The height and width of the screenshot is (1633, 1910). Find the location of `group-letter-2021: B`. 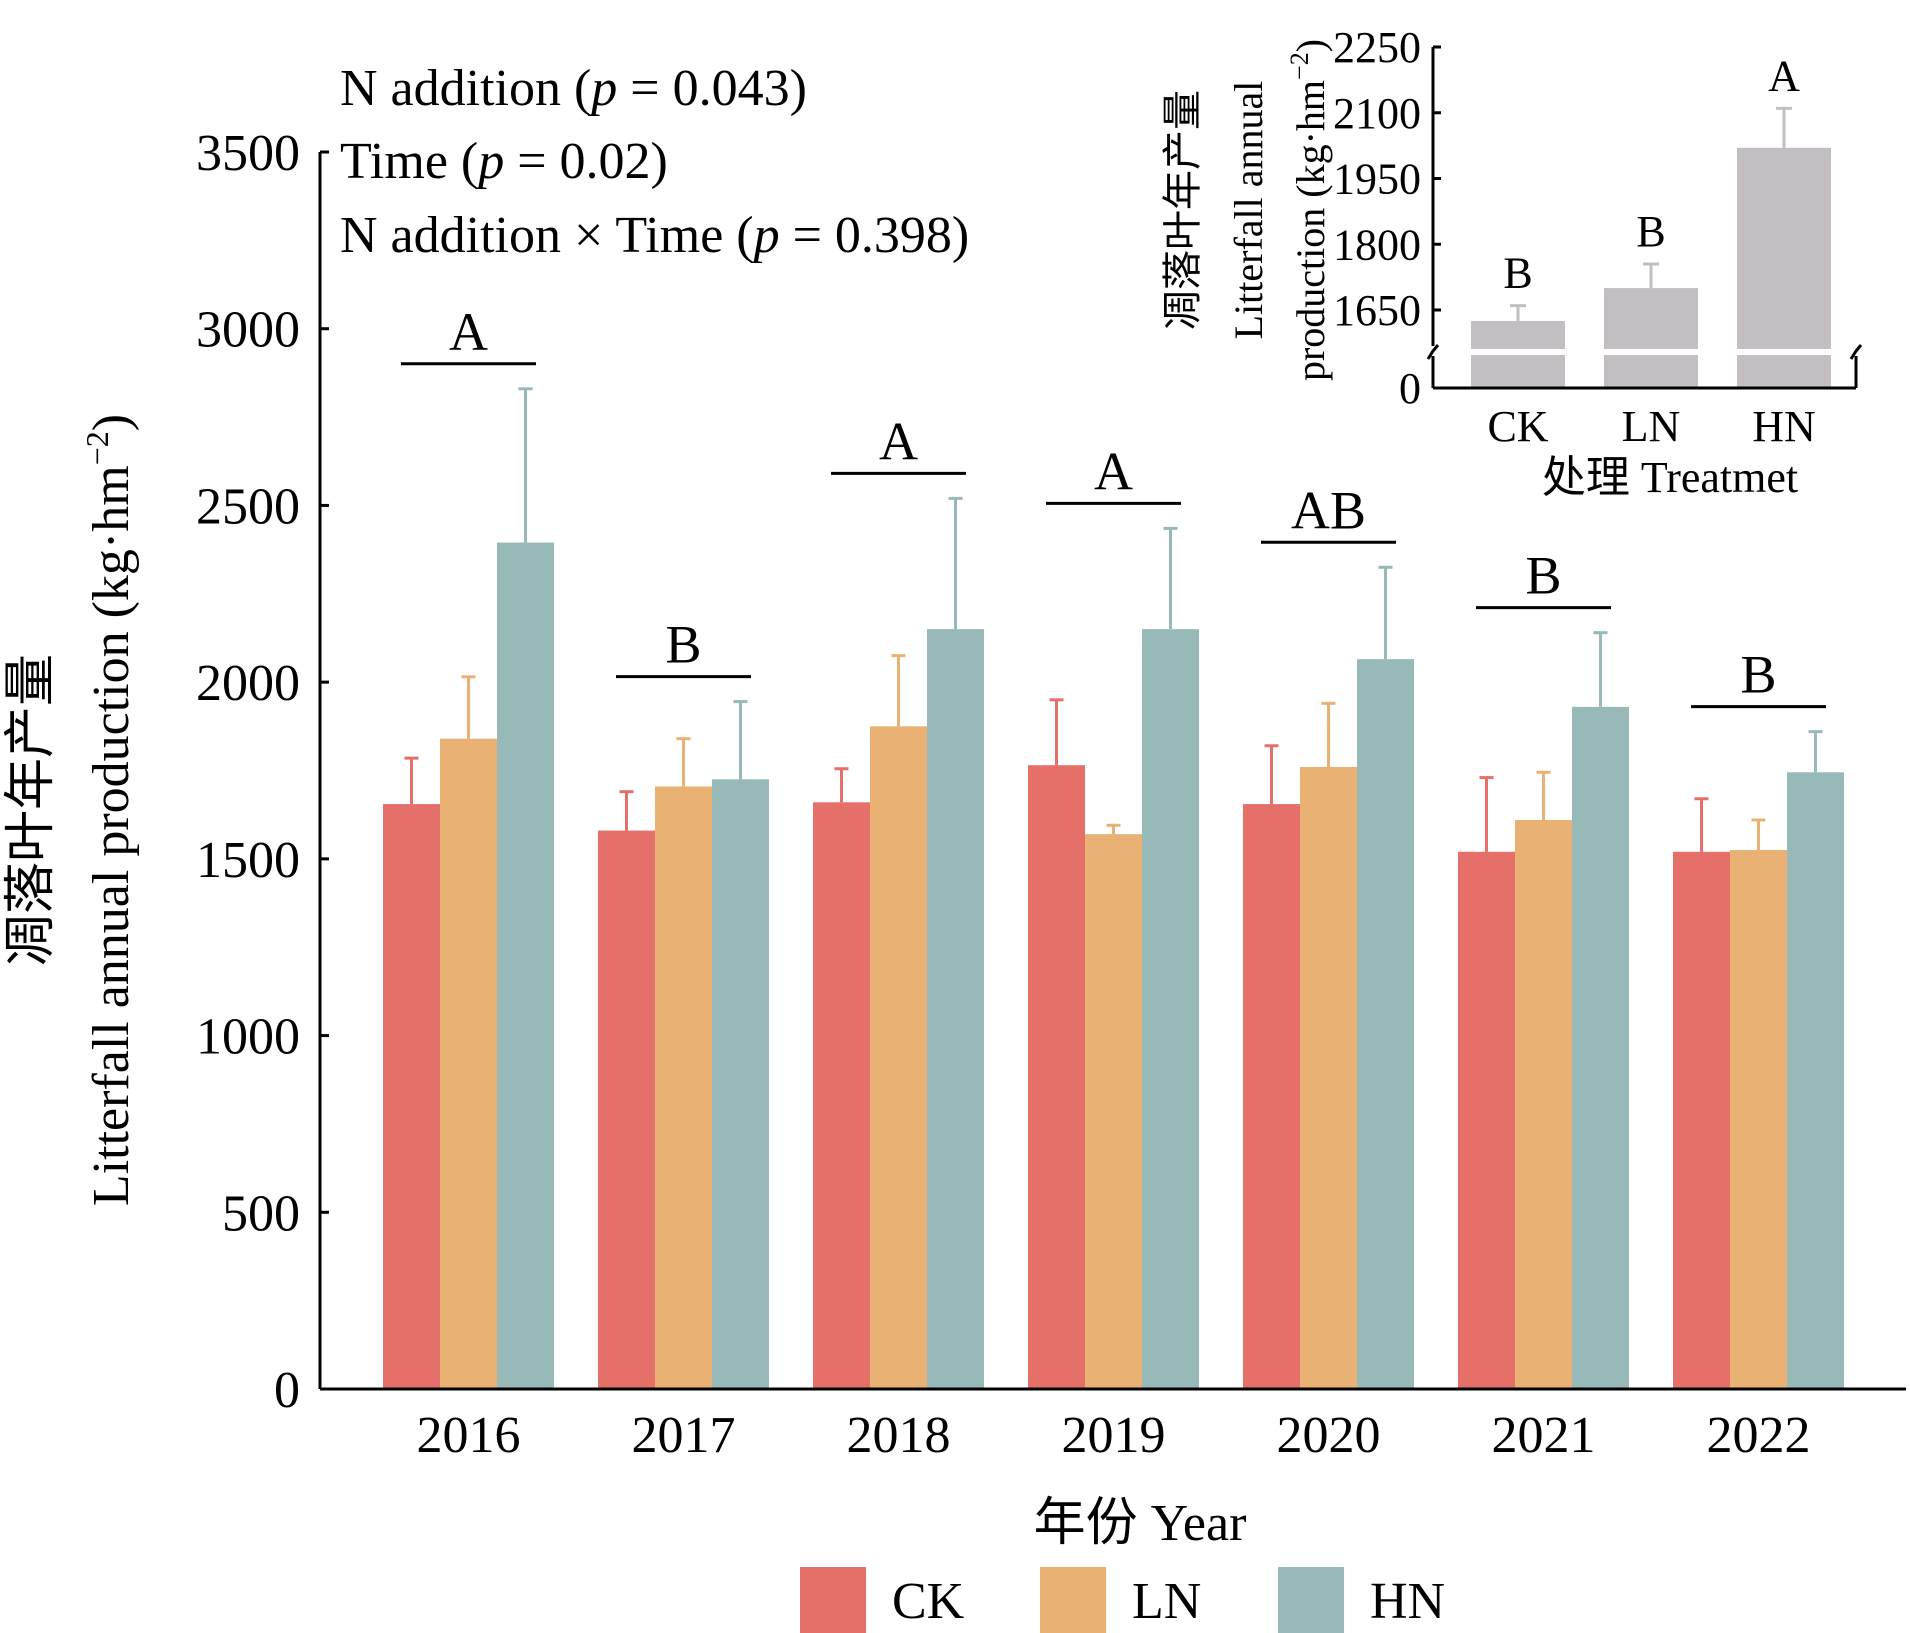

group-letter-2021: B is located at coordinates (1543, 576).